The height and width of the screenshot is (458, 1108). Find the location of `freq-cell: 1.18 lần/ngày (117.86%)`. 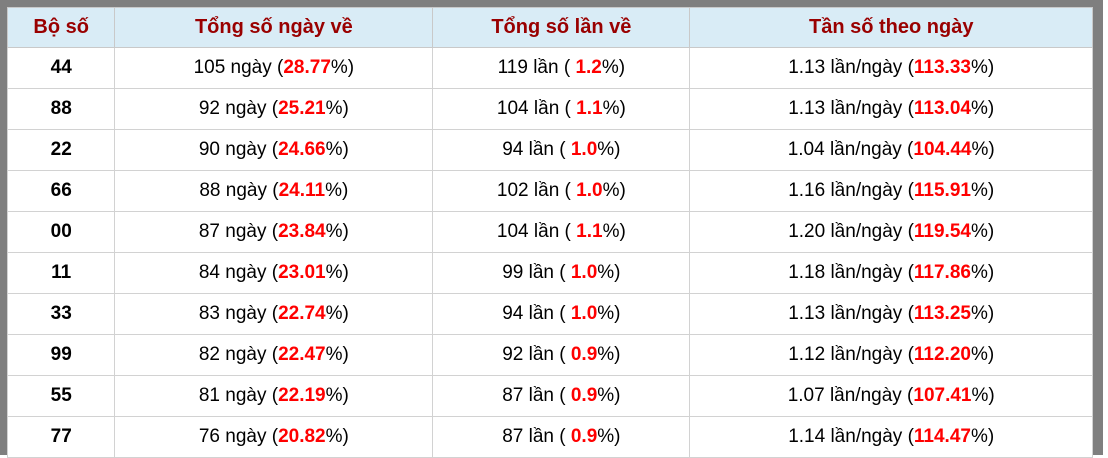

freq-cell: 1.18 lần/ngày (117.86%) is located at coordinates (891, 273).